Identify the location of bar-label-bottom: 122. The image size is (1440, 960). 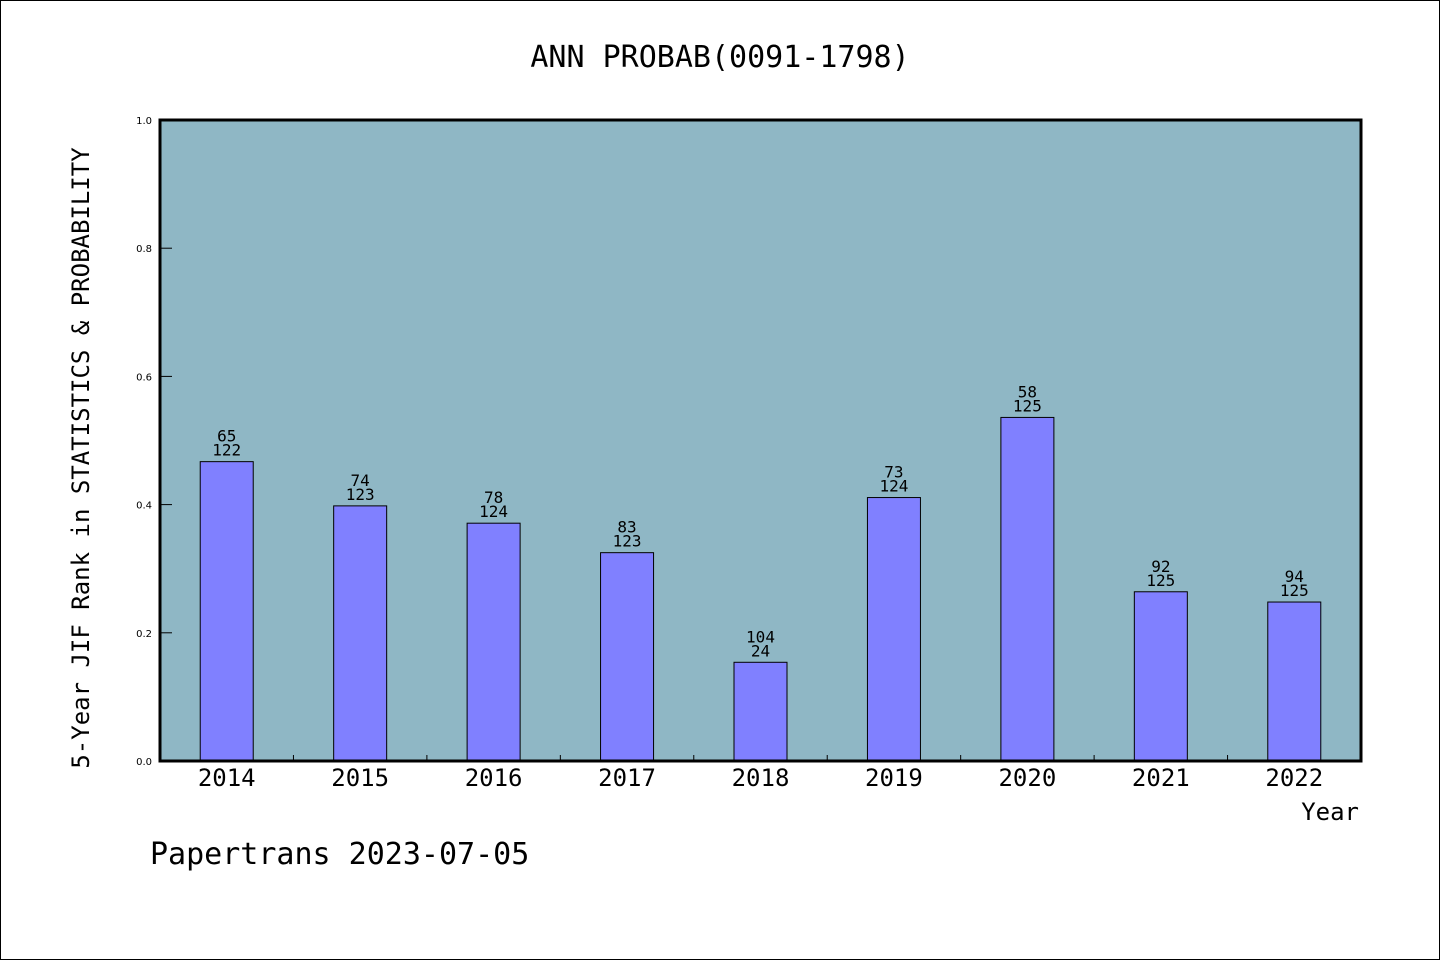
(226, 450).